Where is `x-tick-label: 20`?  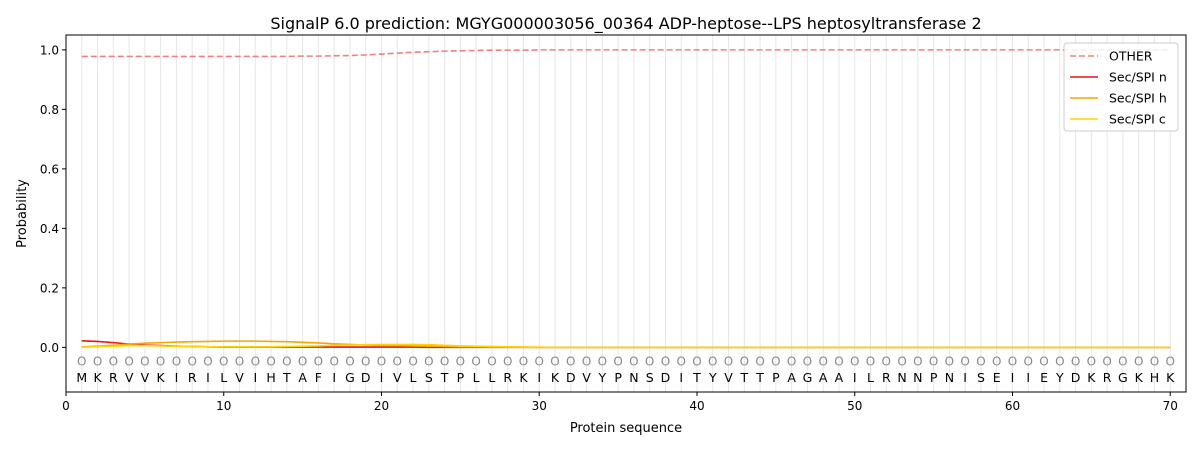 x-tick-label: 20 is located at coordinates (381, 406).